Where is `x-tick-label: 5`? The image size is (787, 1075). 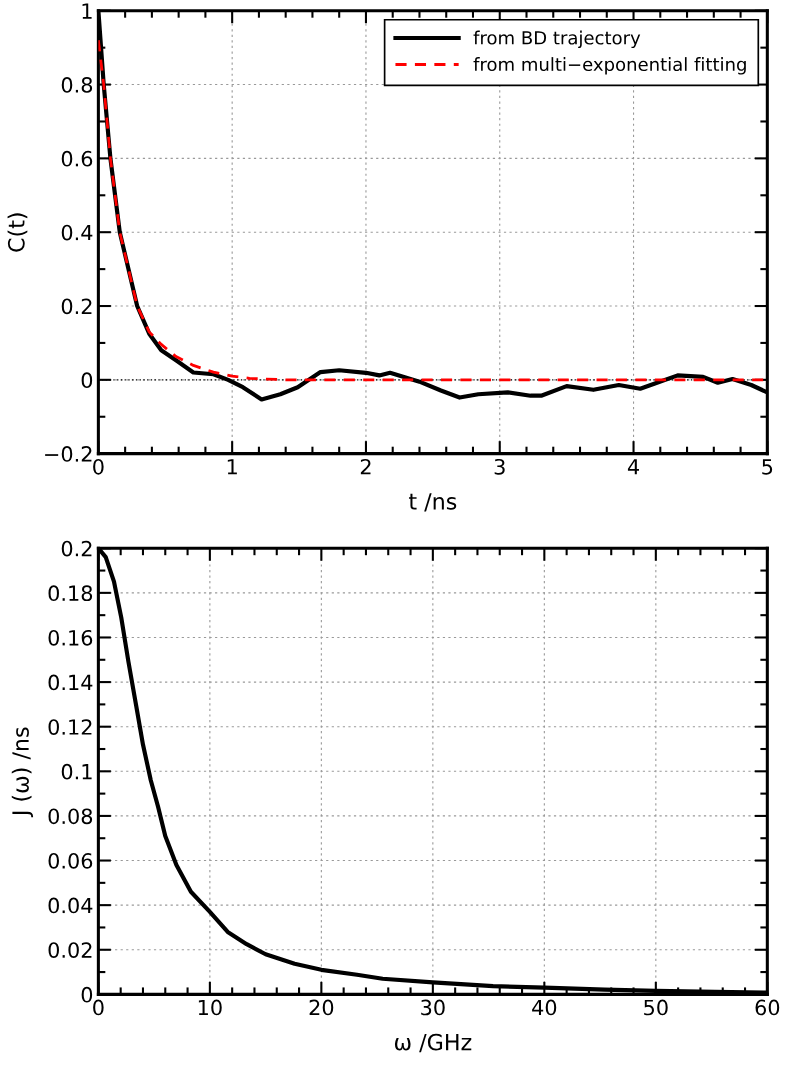 x-tick-label: 5 is located at coordinates (767, 467).